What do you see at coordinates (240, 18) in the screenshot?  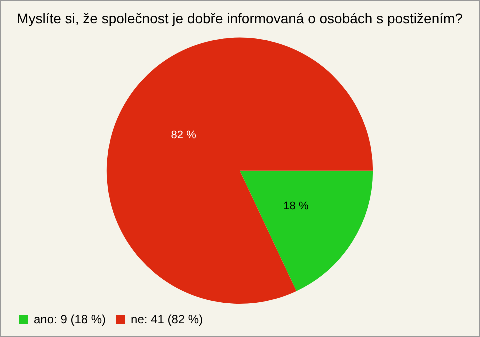 I see `chart-title: Myslíte si, že společnost je dobře informovaná o osobách s postižením?` at bounding box center [240, 18].